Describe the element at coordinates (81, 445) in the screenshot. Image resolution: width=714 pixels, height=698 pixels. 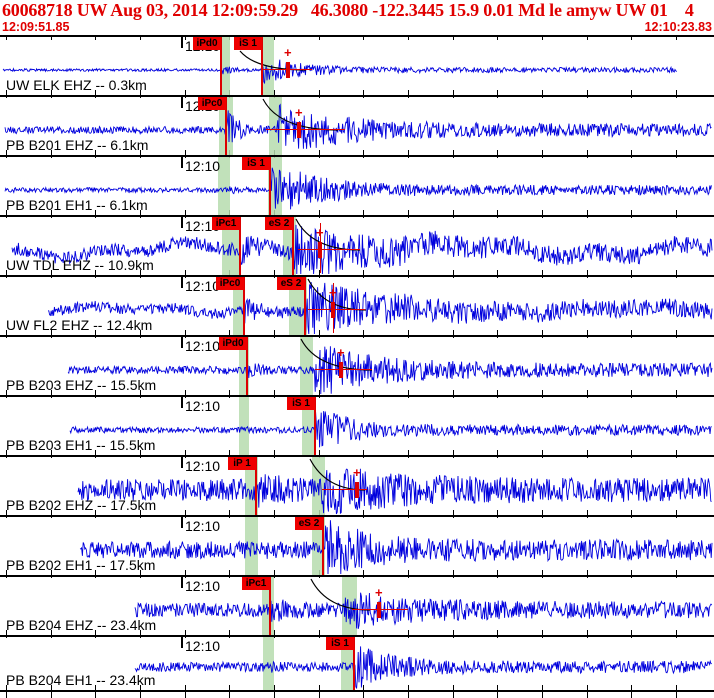
I see `station-label: PB B203 EH1 -- 15.5km` at that location.